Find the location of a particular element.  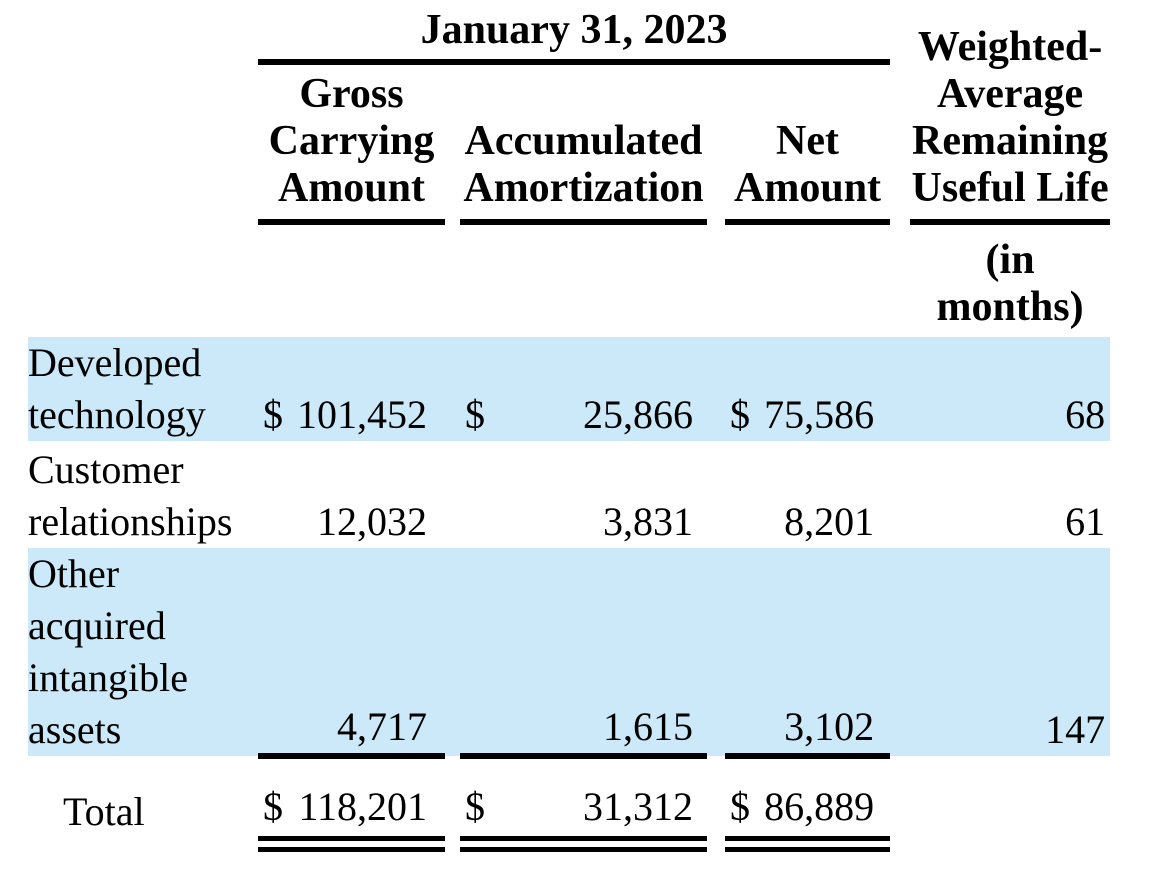

header-line: Gross is located at coordinates (351, 94).